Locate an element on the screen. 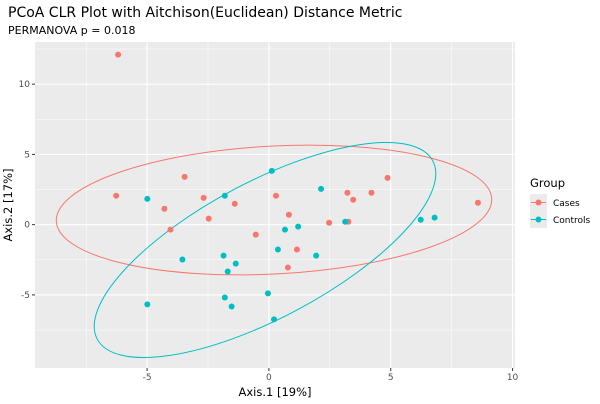  y-axis-label: Axis.2 [17%] is located at coordinates (8, 204).